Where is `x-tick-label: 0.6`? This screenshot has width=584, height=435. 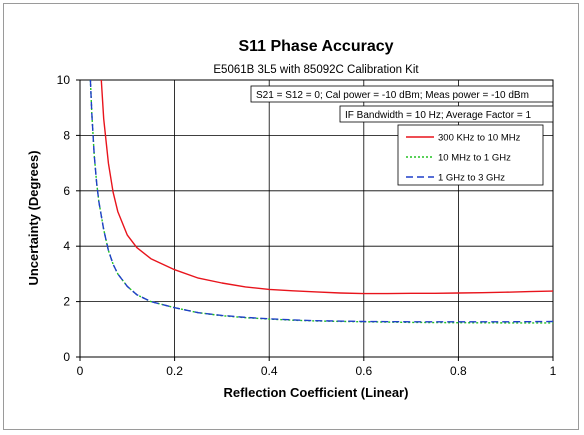 x-tick-label: 0.6 is located at coordinates (363, 371).